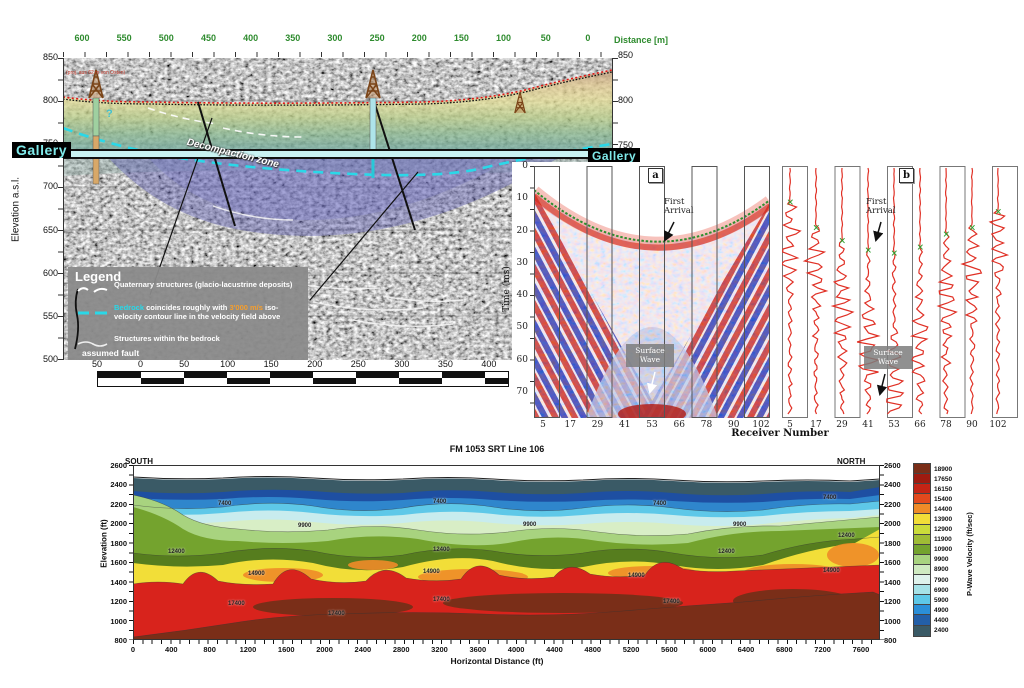  I want to click on colorbar-value: 10900, so click(943, 550).